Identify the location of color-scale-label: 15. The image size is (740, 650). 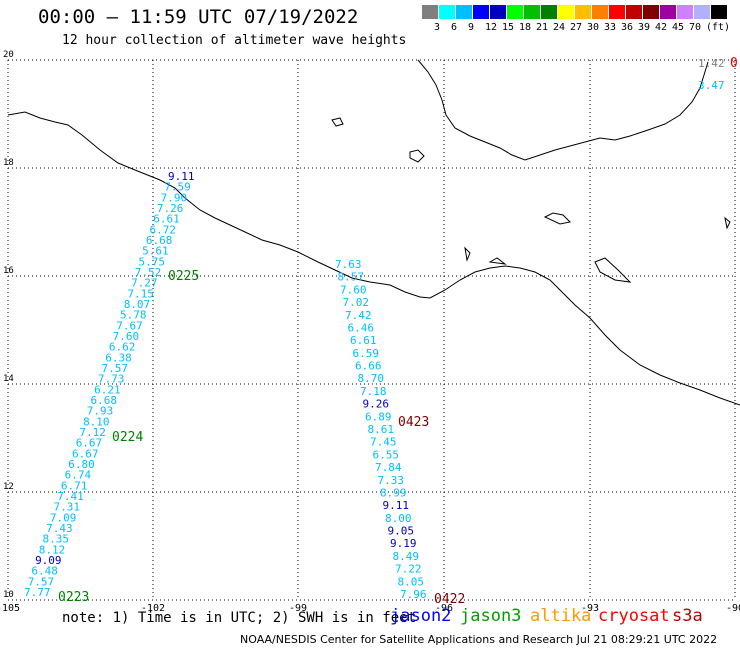
(508, 27).